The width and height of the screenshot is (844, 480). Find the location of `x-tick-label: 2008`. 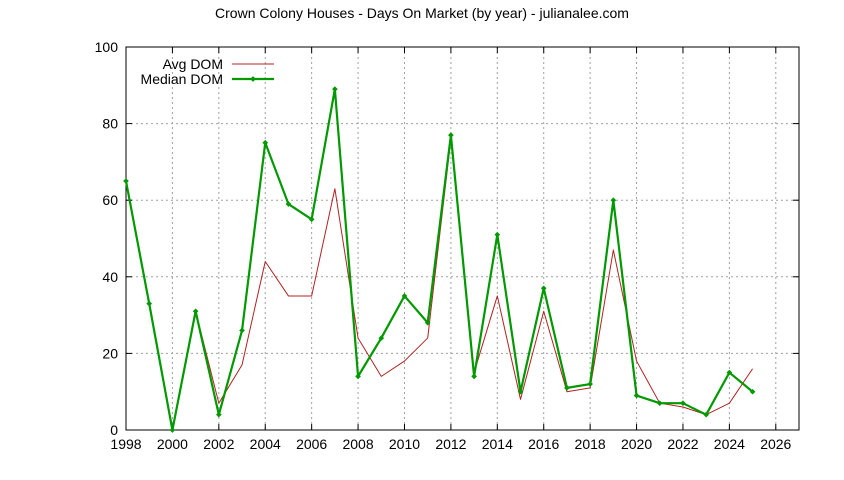

x-tick-label: 2008 is located at coordinates (357, 444).